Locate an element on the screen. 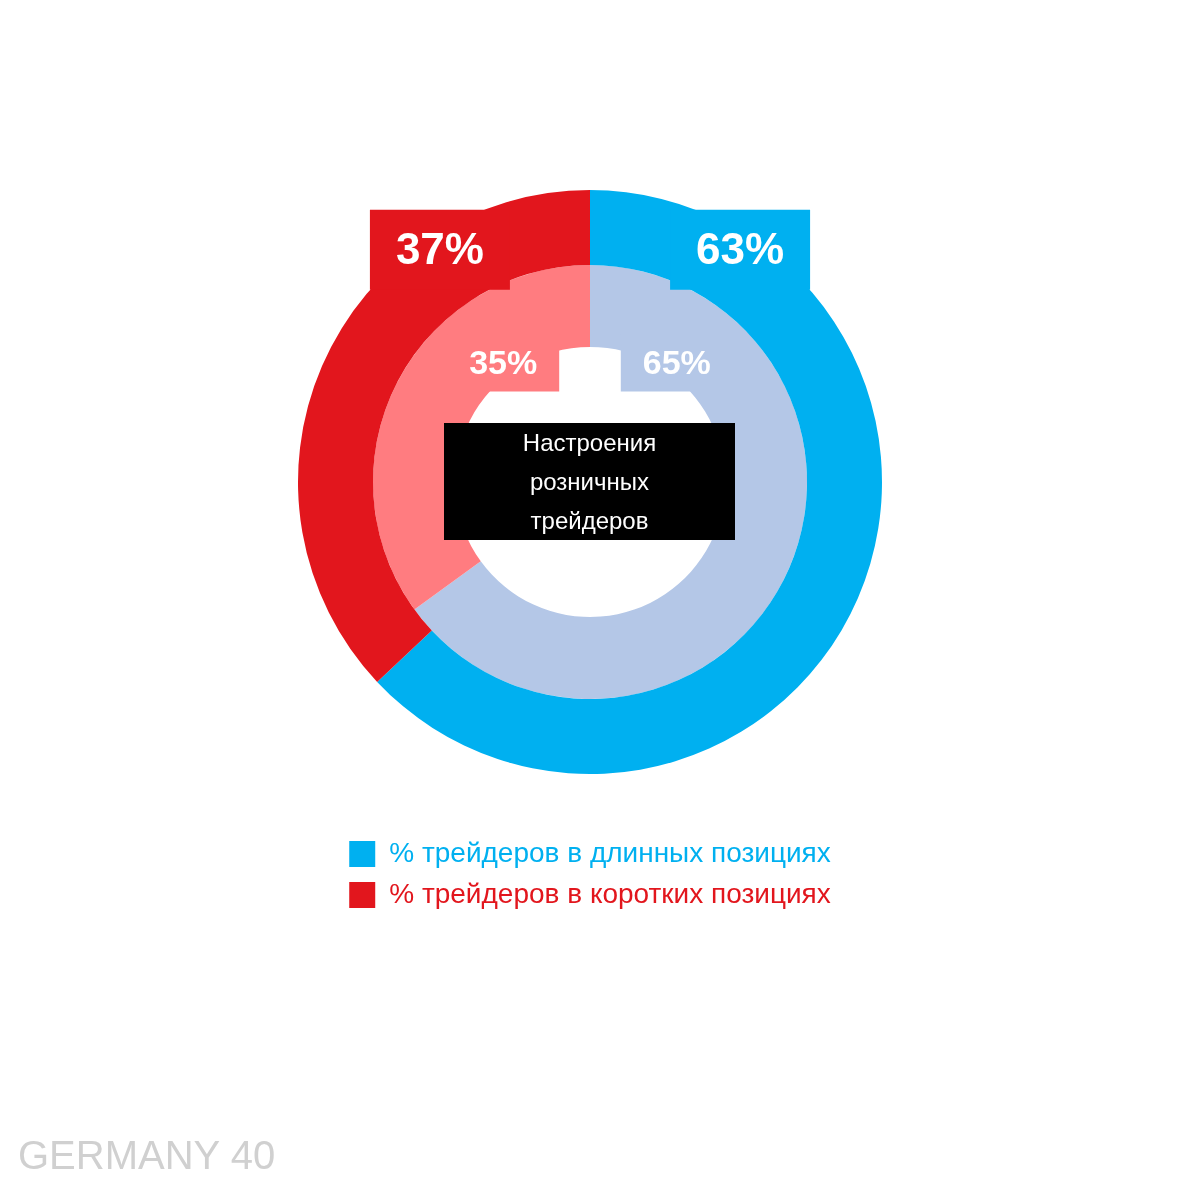 This screenshot has height=1181, width=1181. legend-label: % трейдеров в длинных позициях is located at coordinates (610, 852).